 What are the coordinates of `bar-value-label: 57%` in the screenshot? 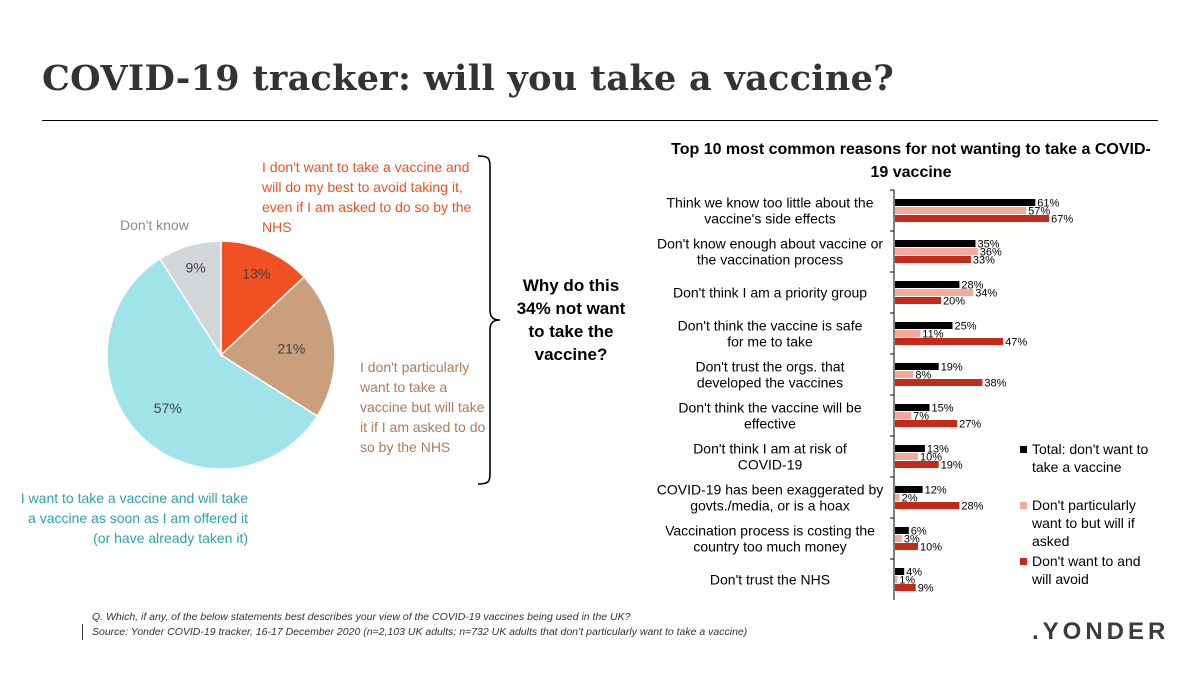 It's located at (1039, 212).